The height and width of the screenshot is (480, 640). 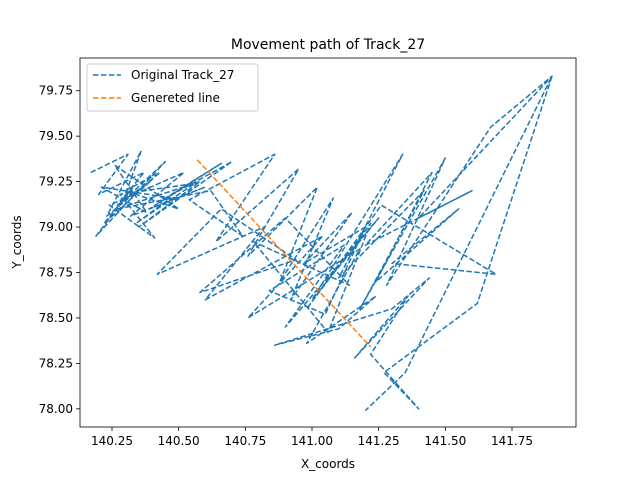 I want to click on y-tick-label: 79.25, so click(x=56, y=182).